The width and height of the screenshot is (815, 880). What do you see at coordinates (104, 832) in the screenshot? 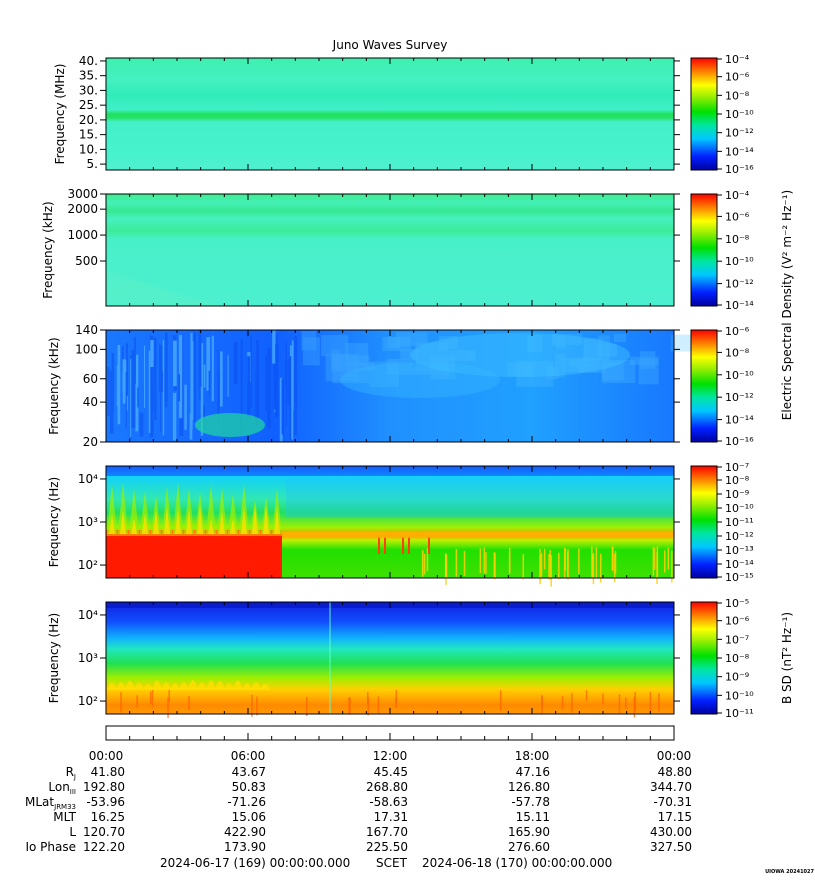
I see `ephemeris-value: 120.70` at bounding box center [104, 832].